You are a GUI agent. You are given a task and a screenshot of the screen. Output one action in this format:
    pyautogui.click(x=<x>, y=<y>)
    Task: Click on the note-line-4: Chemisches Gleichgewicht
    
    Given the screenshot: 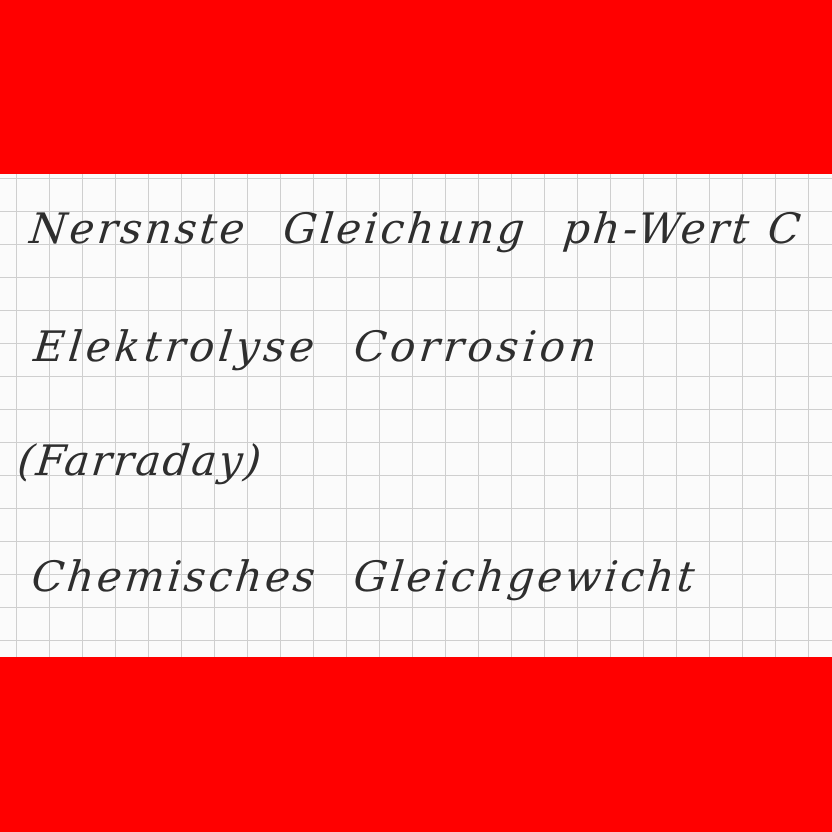 What is the action you would take?
    pyautogui.click(x=364, y=576)
    